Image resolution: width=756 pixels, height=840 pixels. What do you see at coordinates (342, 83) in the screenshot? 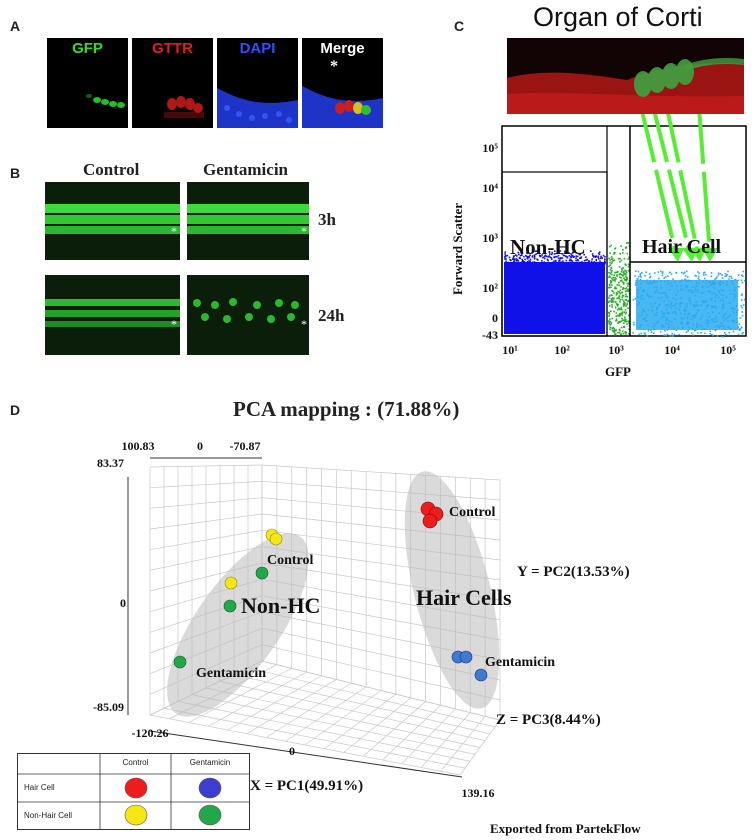
I see `tile-merge: Merge *` at bounding box center [342, 83].